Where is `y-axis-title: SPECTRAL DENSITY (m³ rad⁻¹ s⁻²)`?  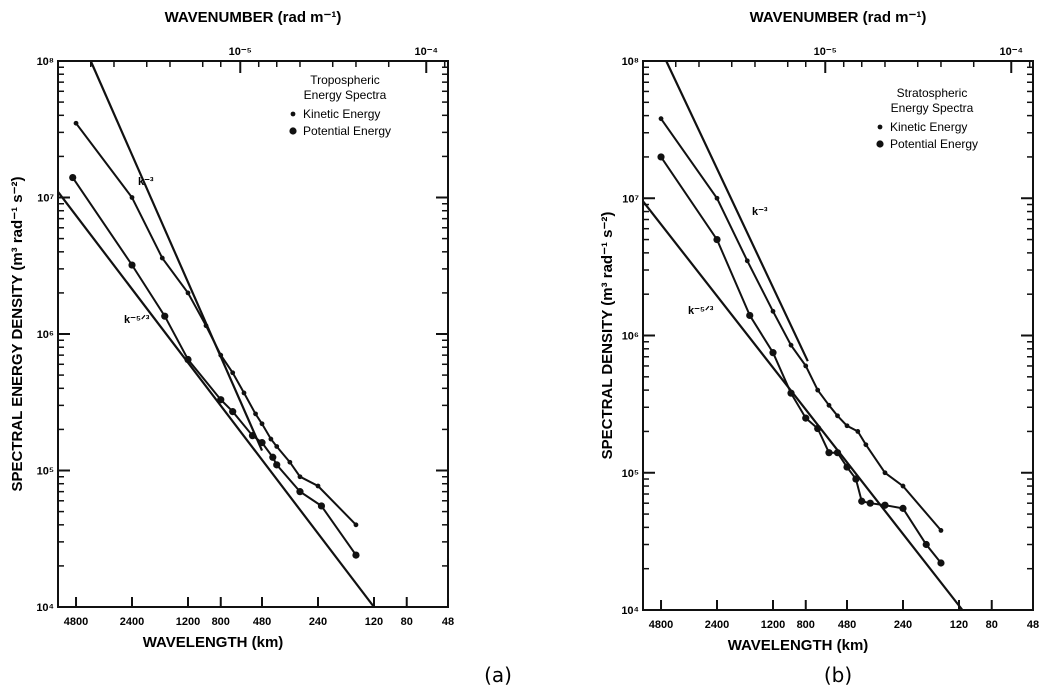 y-axis-title: SPECTRAL DENSITY (m³ rad⁻¹ s⁻²) is located at coordinates (607, 336).